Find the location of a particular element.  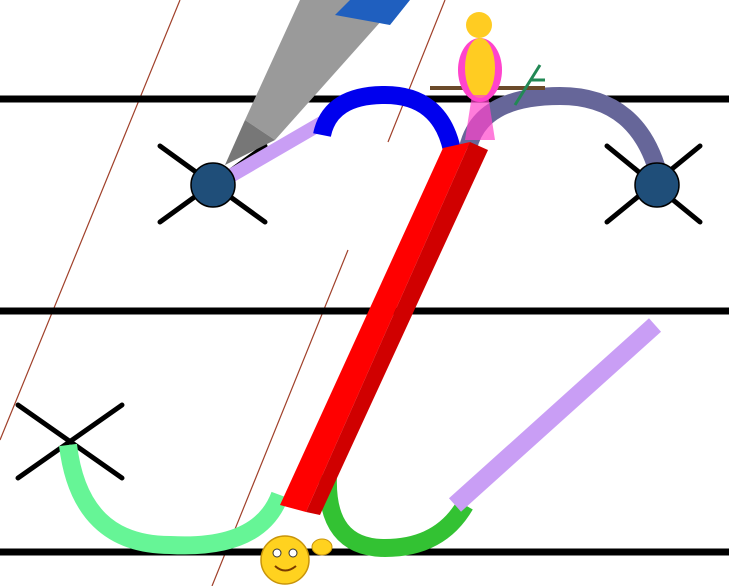

pencil-tip is located at coordinates (250, 142).